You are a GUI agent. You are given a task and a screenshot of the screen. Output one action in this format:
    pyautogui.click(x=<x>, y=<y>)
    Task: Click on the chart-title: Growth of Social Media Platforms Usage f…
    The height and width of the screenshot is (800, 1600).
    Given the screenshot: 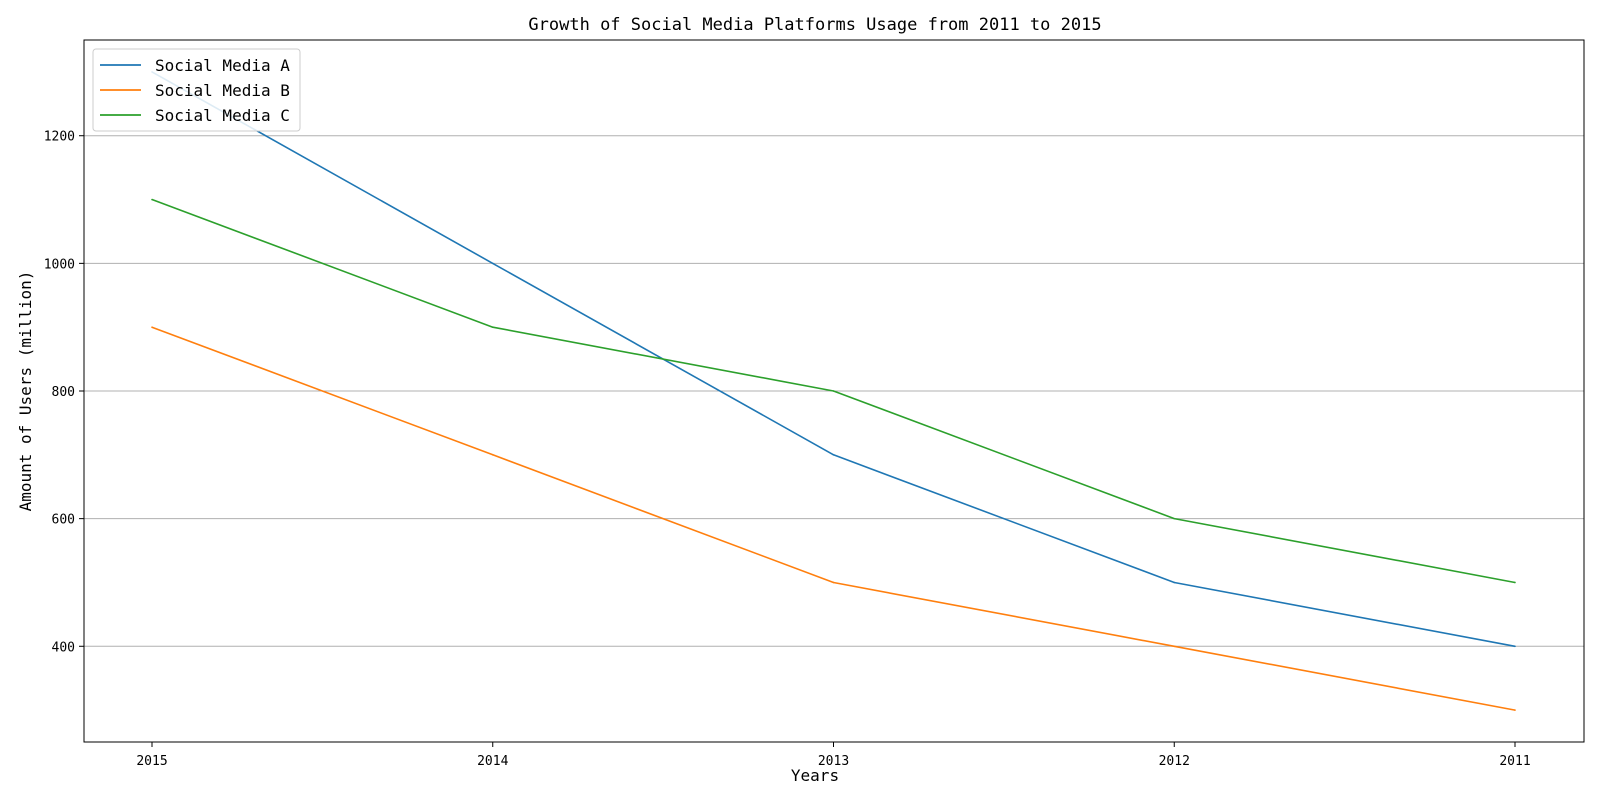 What is the action you would take?
    pyautogui.click(x=814, y=25)
    